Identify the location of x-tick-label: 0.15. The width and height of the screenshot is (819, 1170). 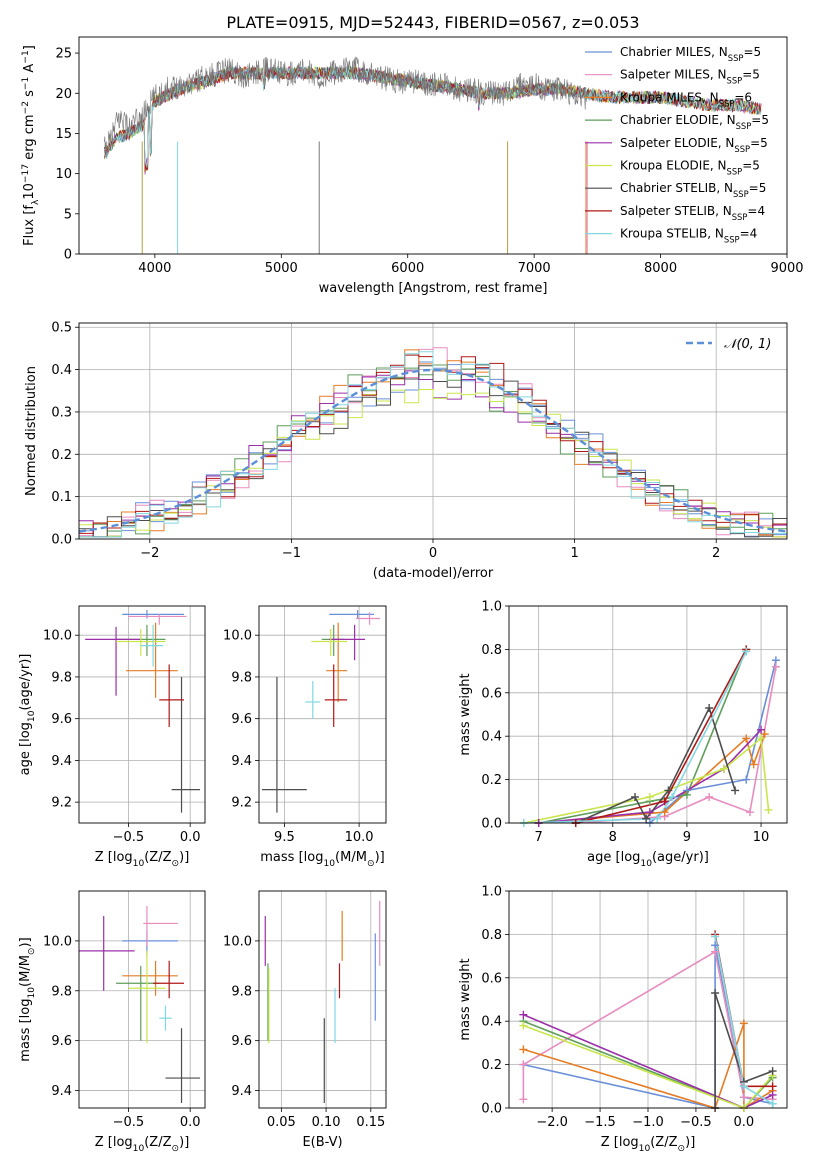
(370, 1122).